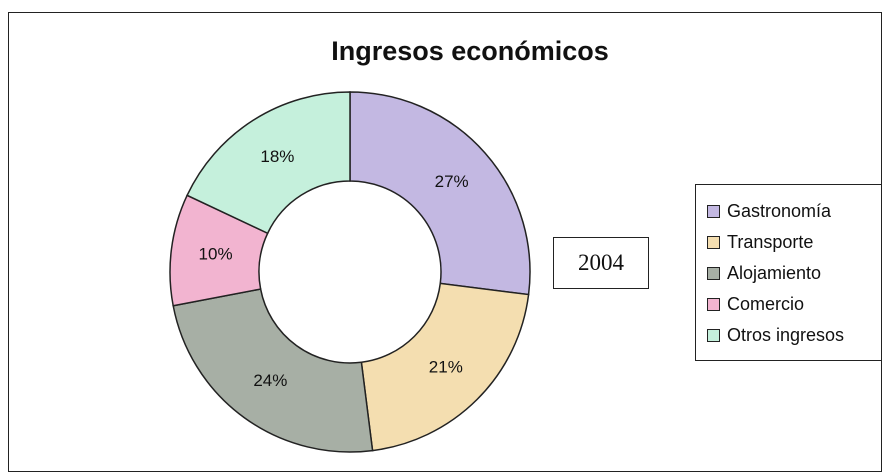 This screenshot has width=884, height=472. I want to click on slice-percent-label: 18%, so click(277, 156).